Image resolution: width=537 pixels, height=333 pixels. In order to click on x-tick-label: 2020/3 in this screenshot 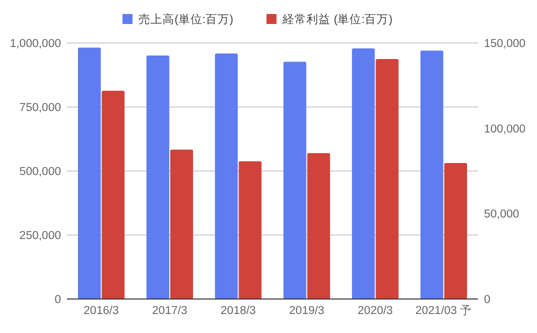, I will do `click(375, 311)`.